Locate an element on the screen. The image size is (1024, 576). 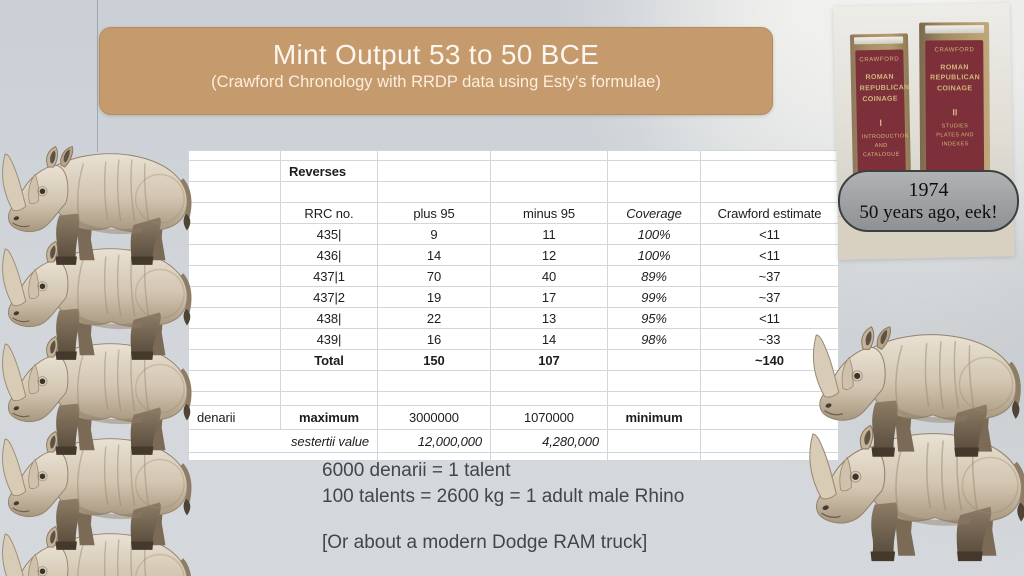
table-cell: 3000000 is located at coordinates (434, 418).